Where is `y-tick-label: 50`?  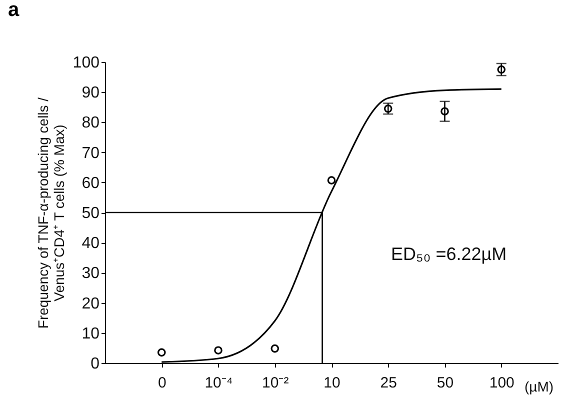 y-tick-label: 50 is located at coordinates (91, 213).